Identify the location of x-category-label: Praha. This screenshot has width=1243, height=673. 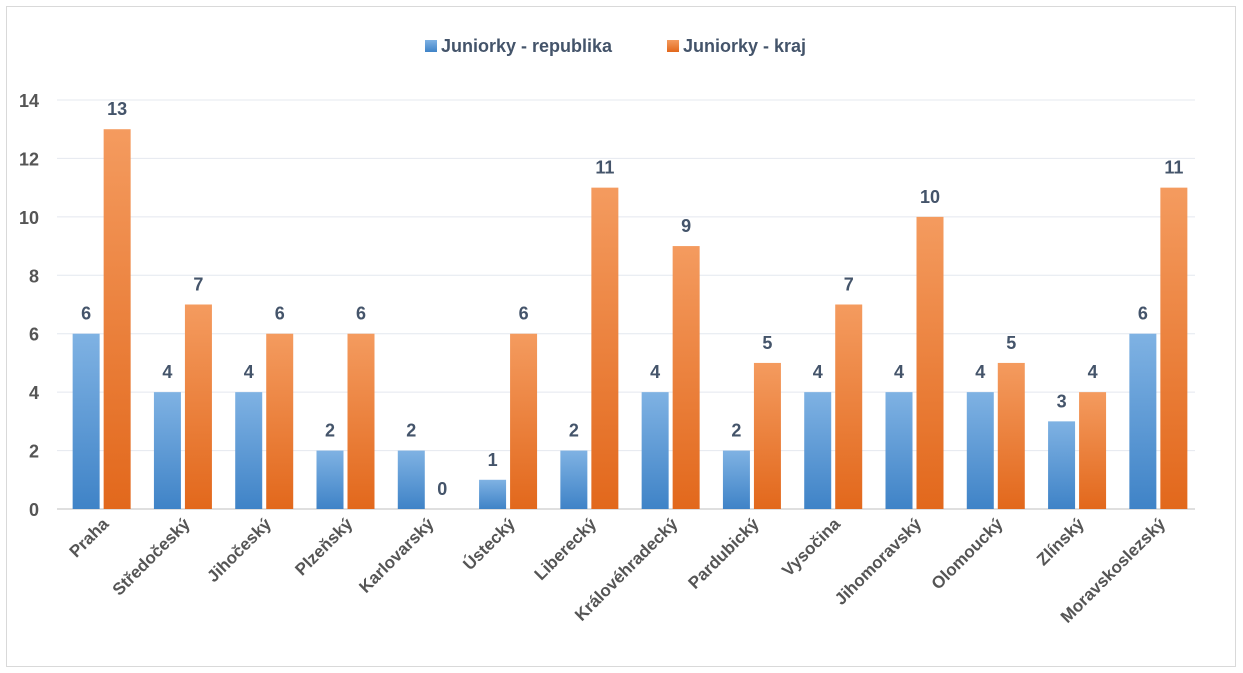
(89, 537).